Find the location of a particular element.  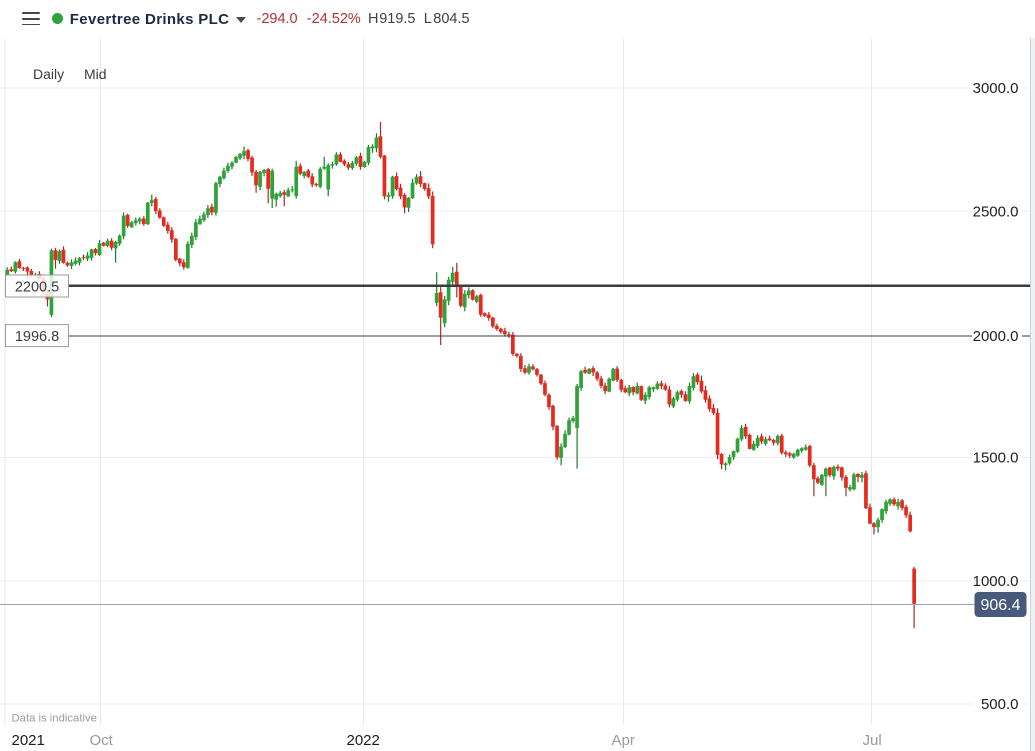

svg-text: 2500.0 is located at coordinates (996, 211).